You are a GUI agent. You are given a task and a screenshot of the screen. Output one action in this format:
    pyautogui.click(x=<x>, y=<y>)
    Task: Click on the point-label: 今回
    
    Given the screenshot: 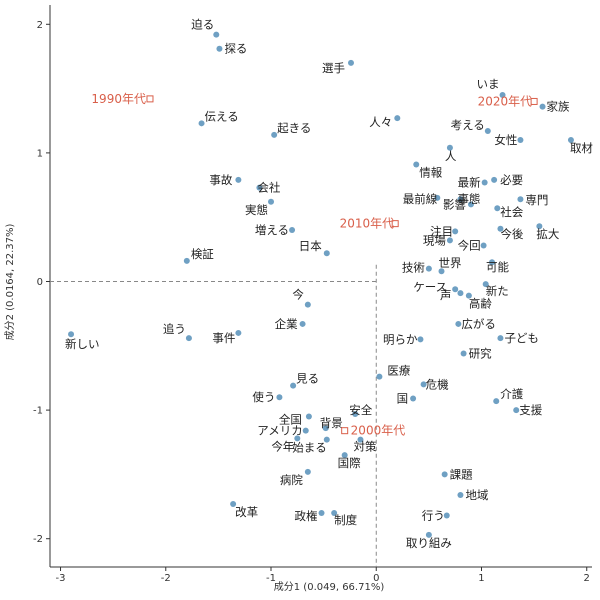 What is the action you would take?
    pyautogui.click(x=469, y=245)
    